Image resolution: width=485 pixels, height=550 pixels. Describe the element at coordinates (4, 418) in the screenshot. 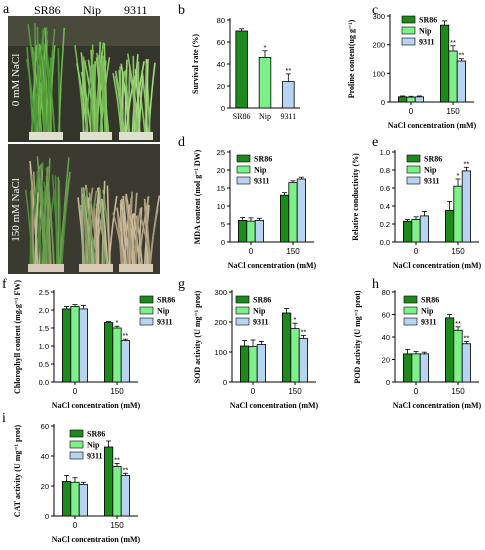

I see `panel-letter-i: i` at that location.